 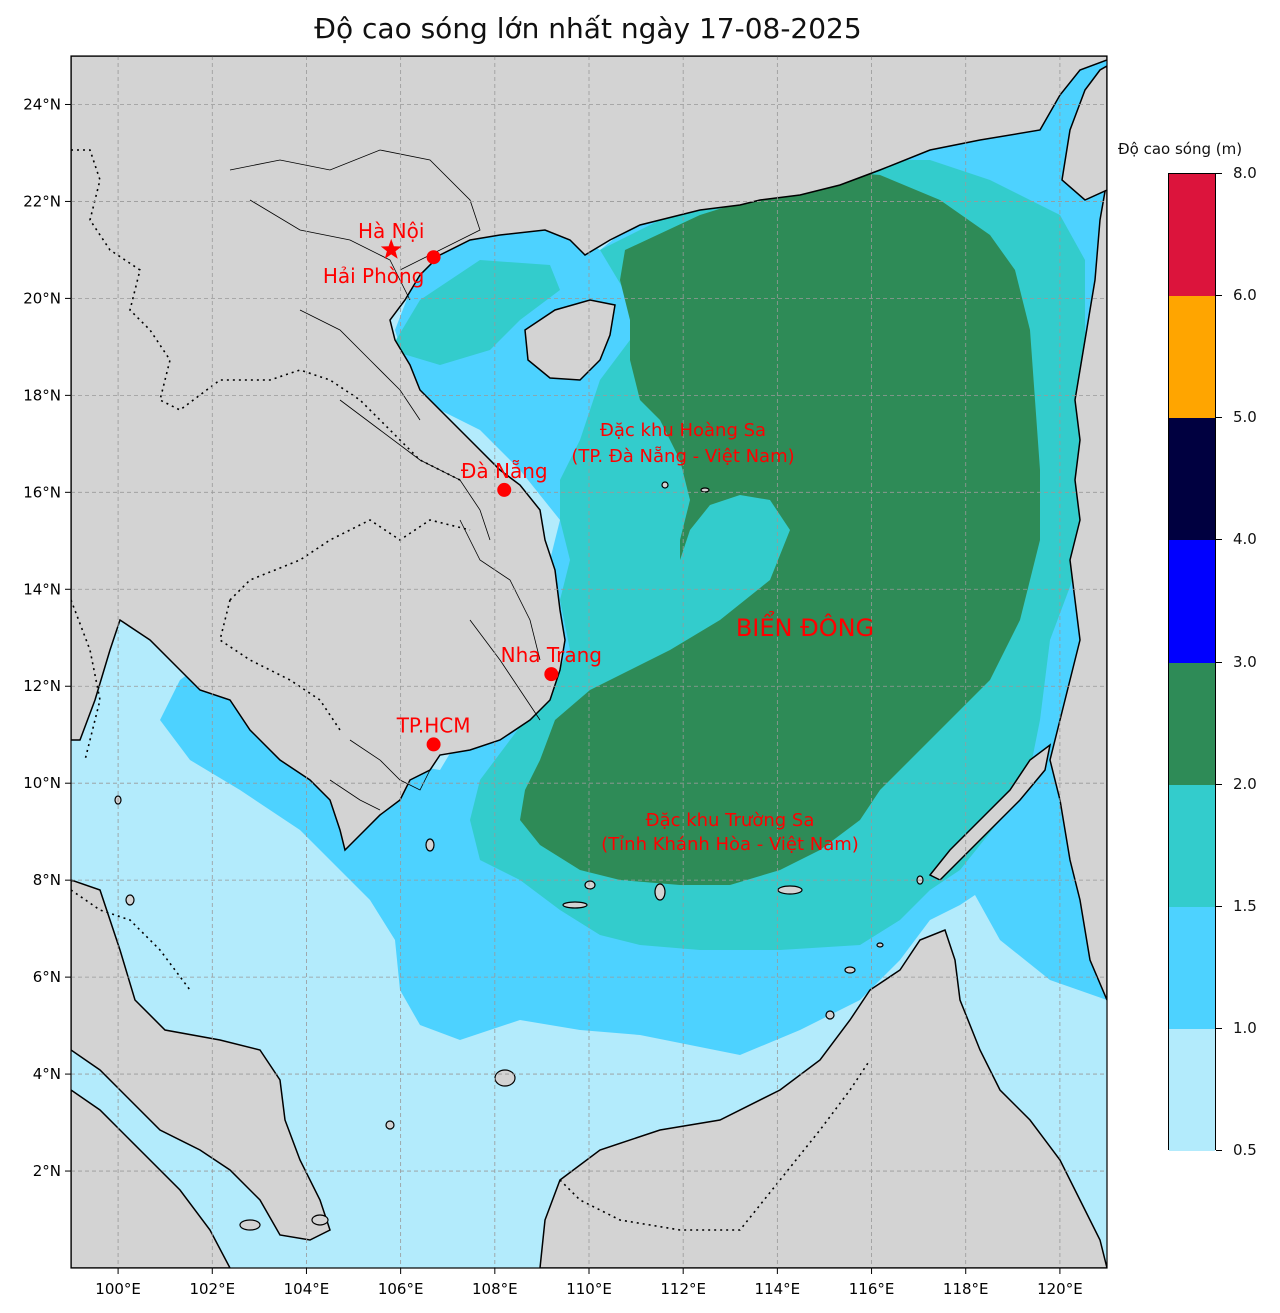 I want to click on annotation-truong-sa-line1: Đặc khu Trường Sa, so click(x=730, y=820).